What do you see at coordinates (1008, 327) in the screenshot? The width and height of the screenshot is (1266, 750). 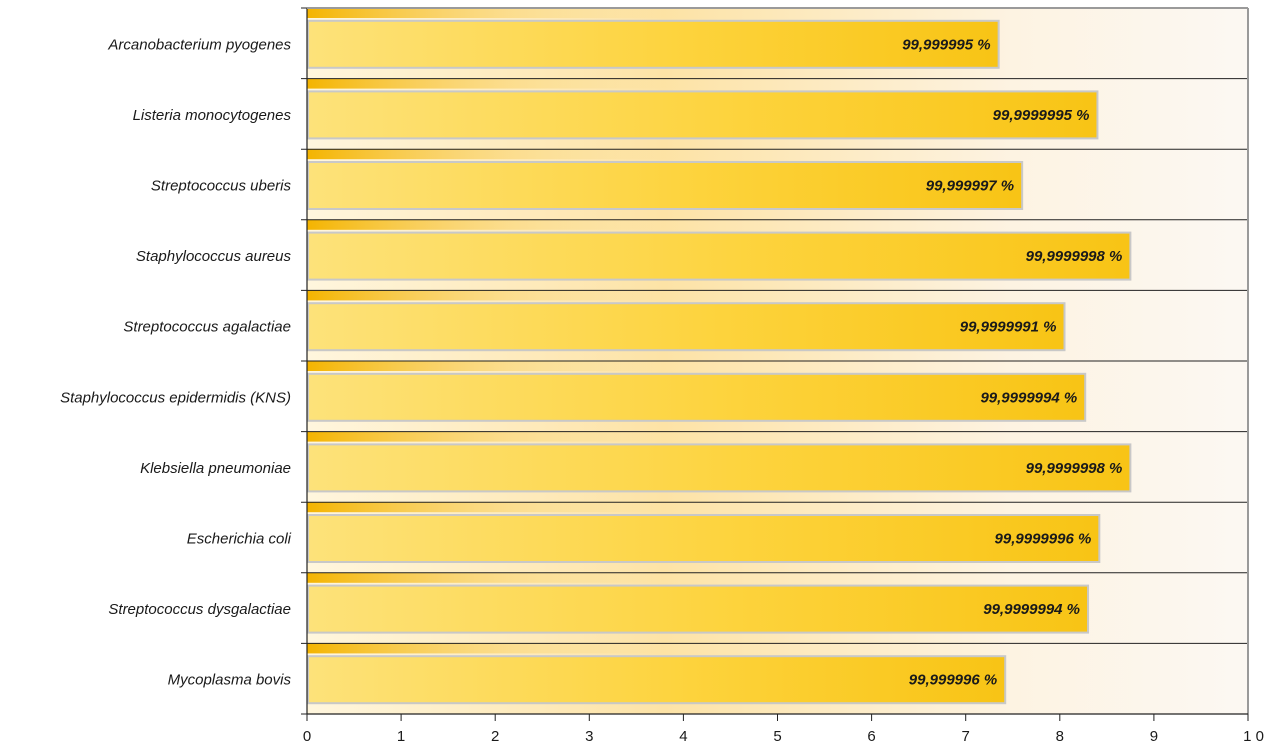 I see `bar-value-label: 99,9999991 %` at bounding box center [1008, 327].